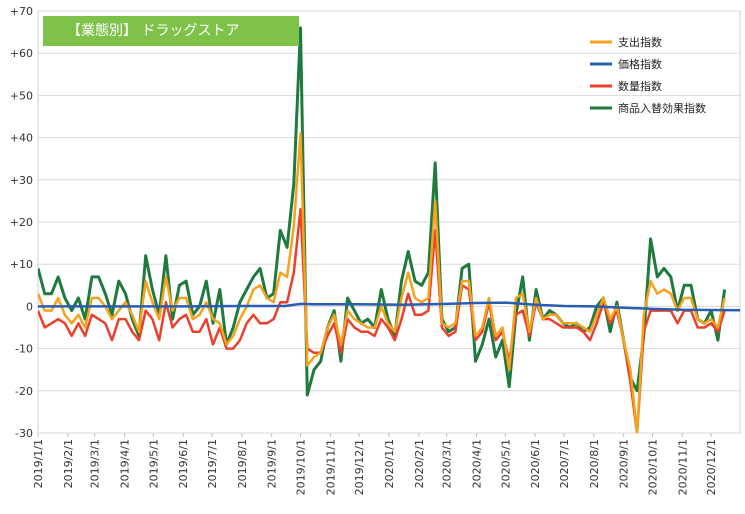  I want to click on x-tick-label: 2019/5/1, so click(153, 463).